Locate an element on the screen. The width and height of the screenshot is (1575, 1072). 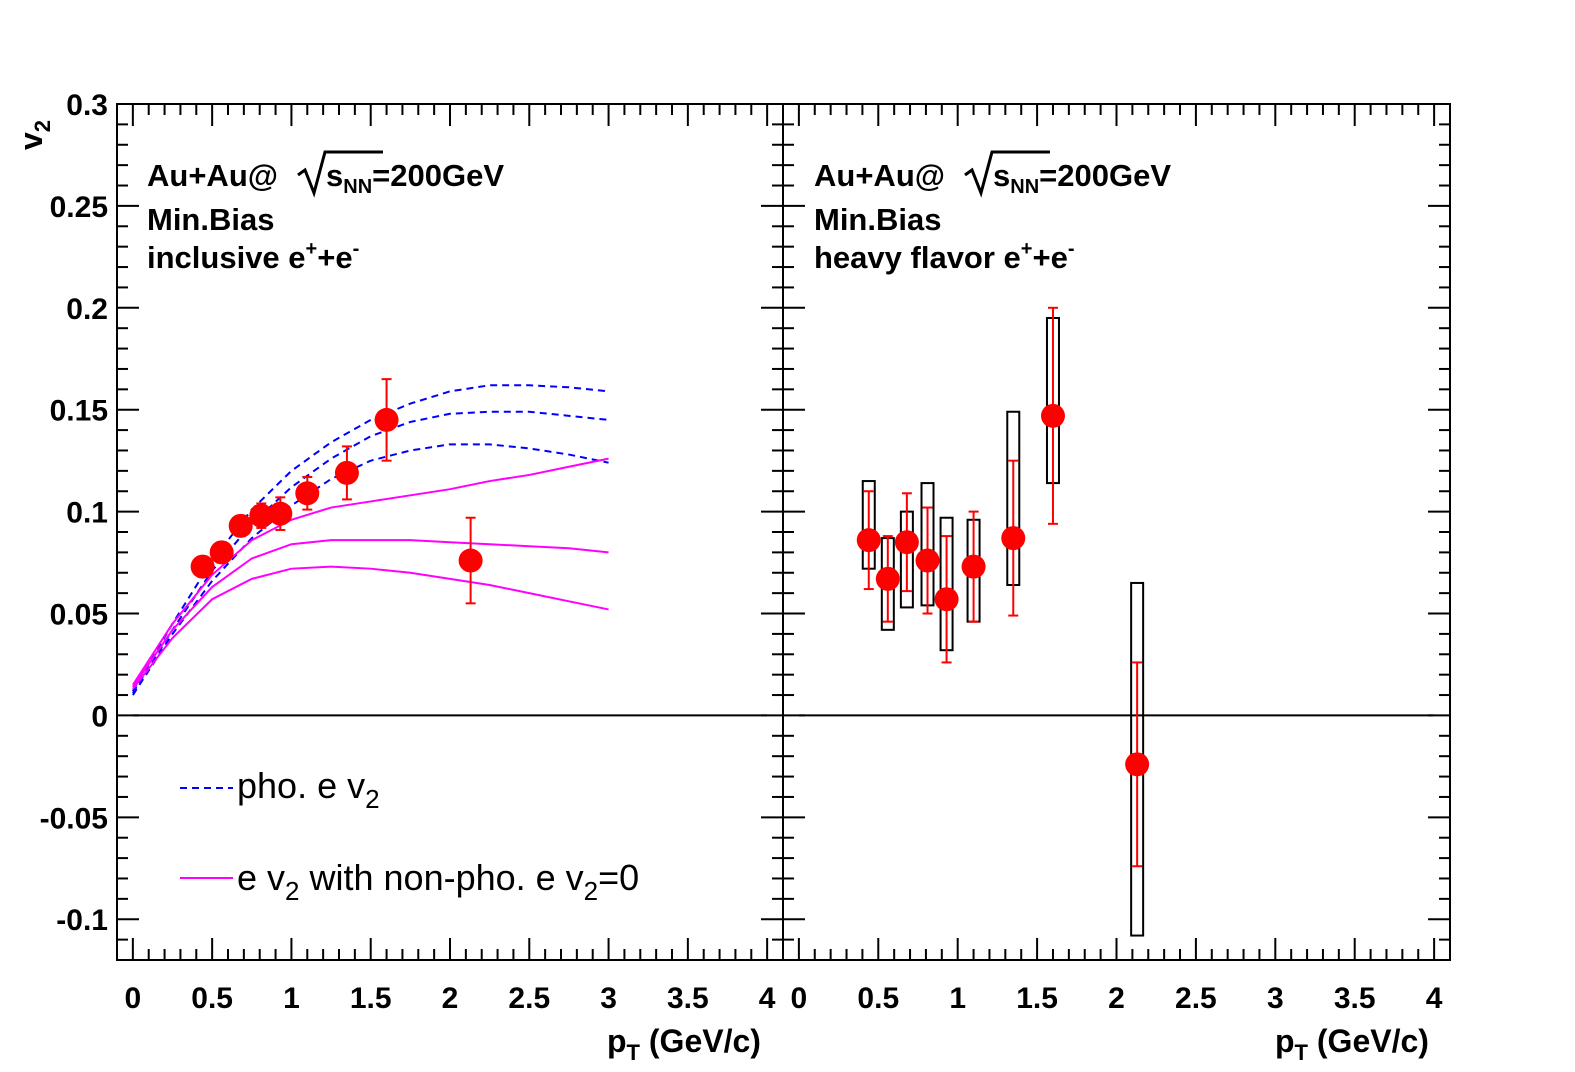
left-annotation-line3-sup1: + is located at coordinates (312, 249).